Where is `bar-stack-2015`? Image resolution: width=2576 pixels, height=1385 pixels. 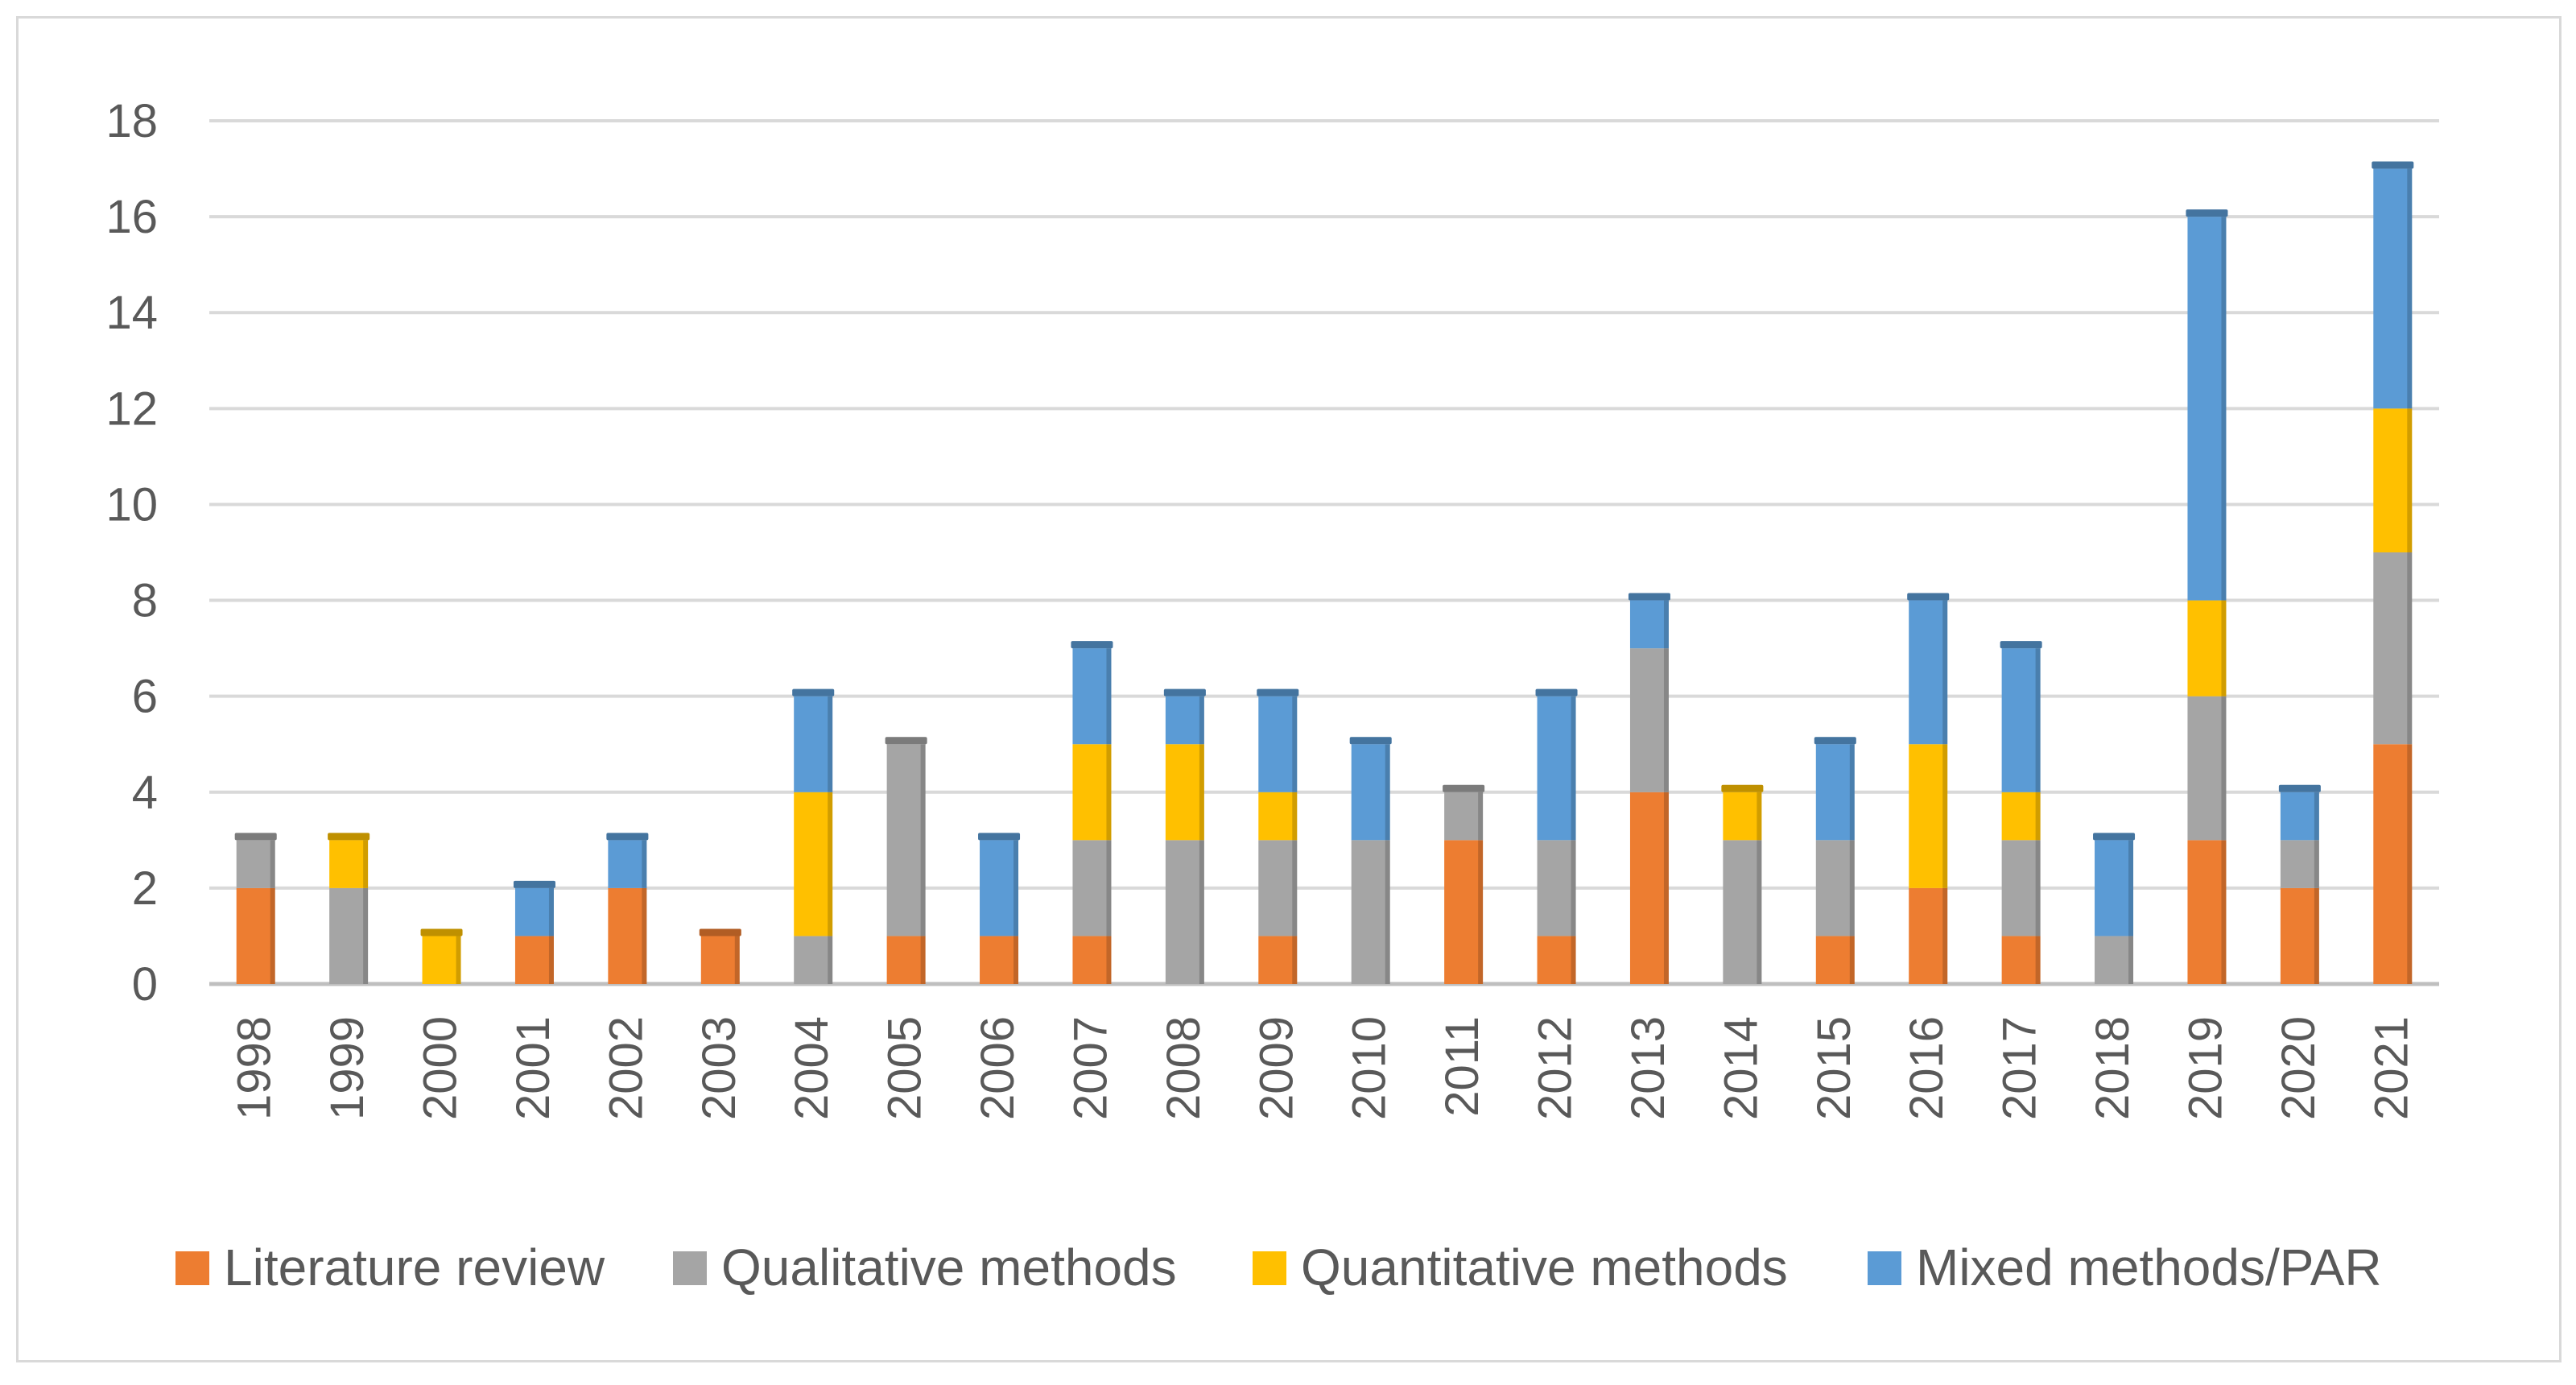
bar-stack-2015 is located at coordinates (1835, 860).